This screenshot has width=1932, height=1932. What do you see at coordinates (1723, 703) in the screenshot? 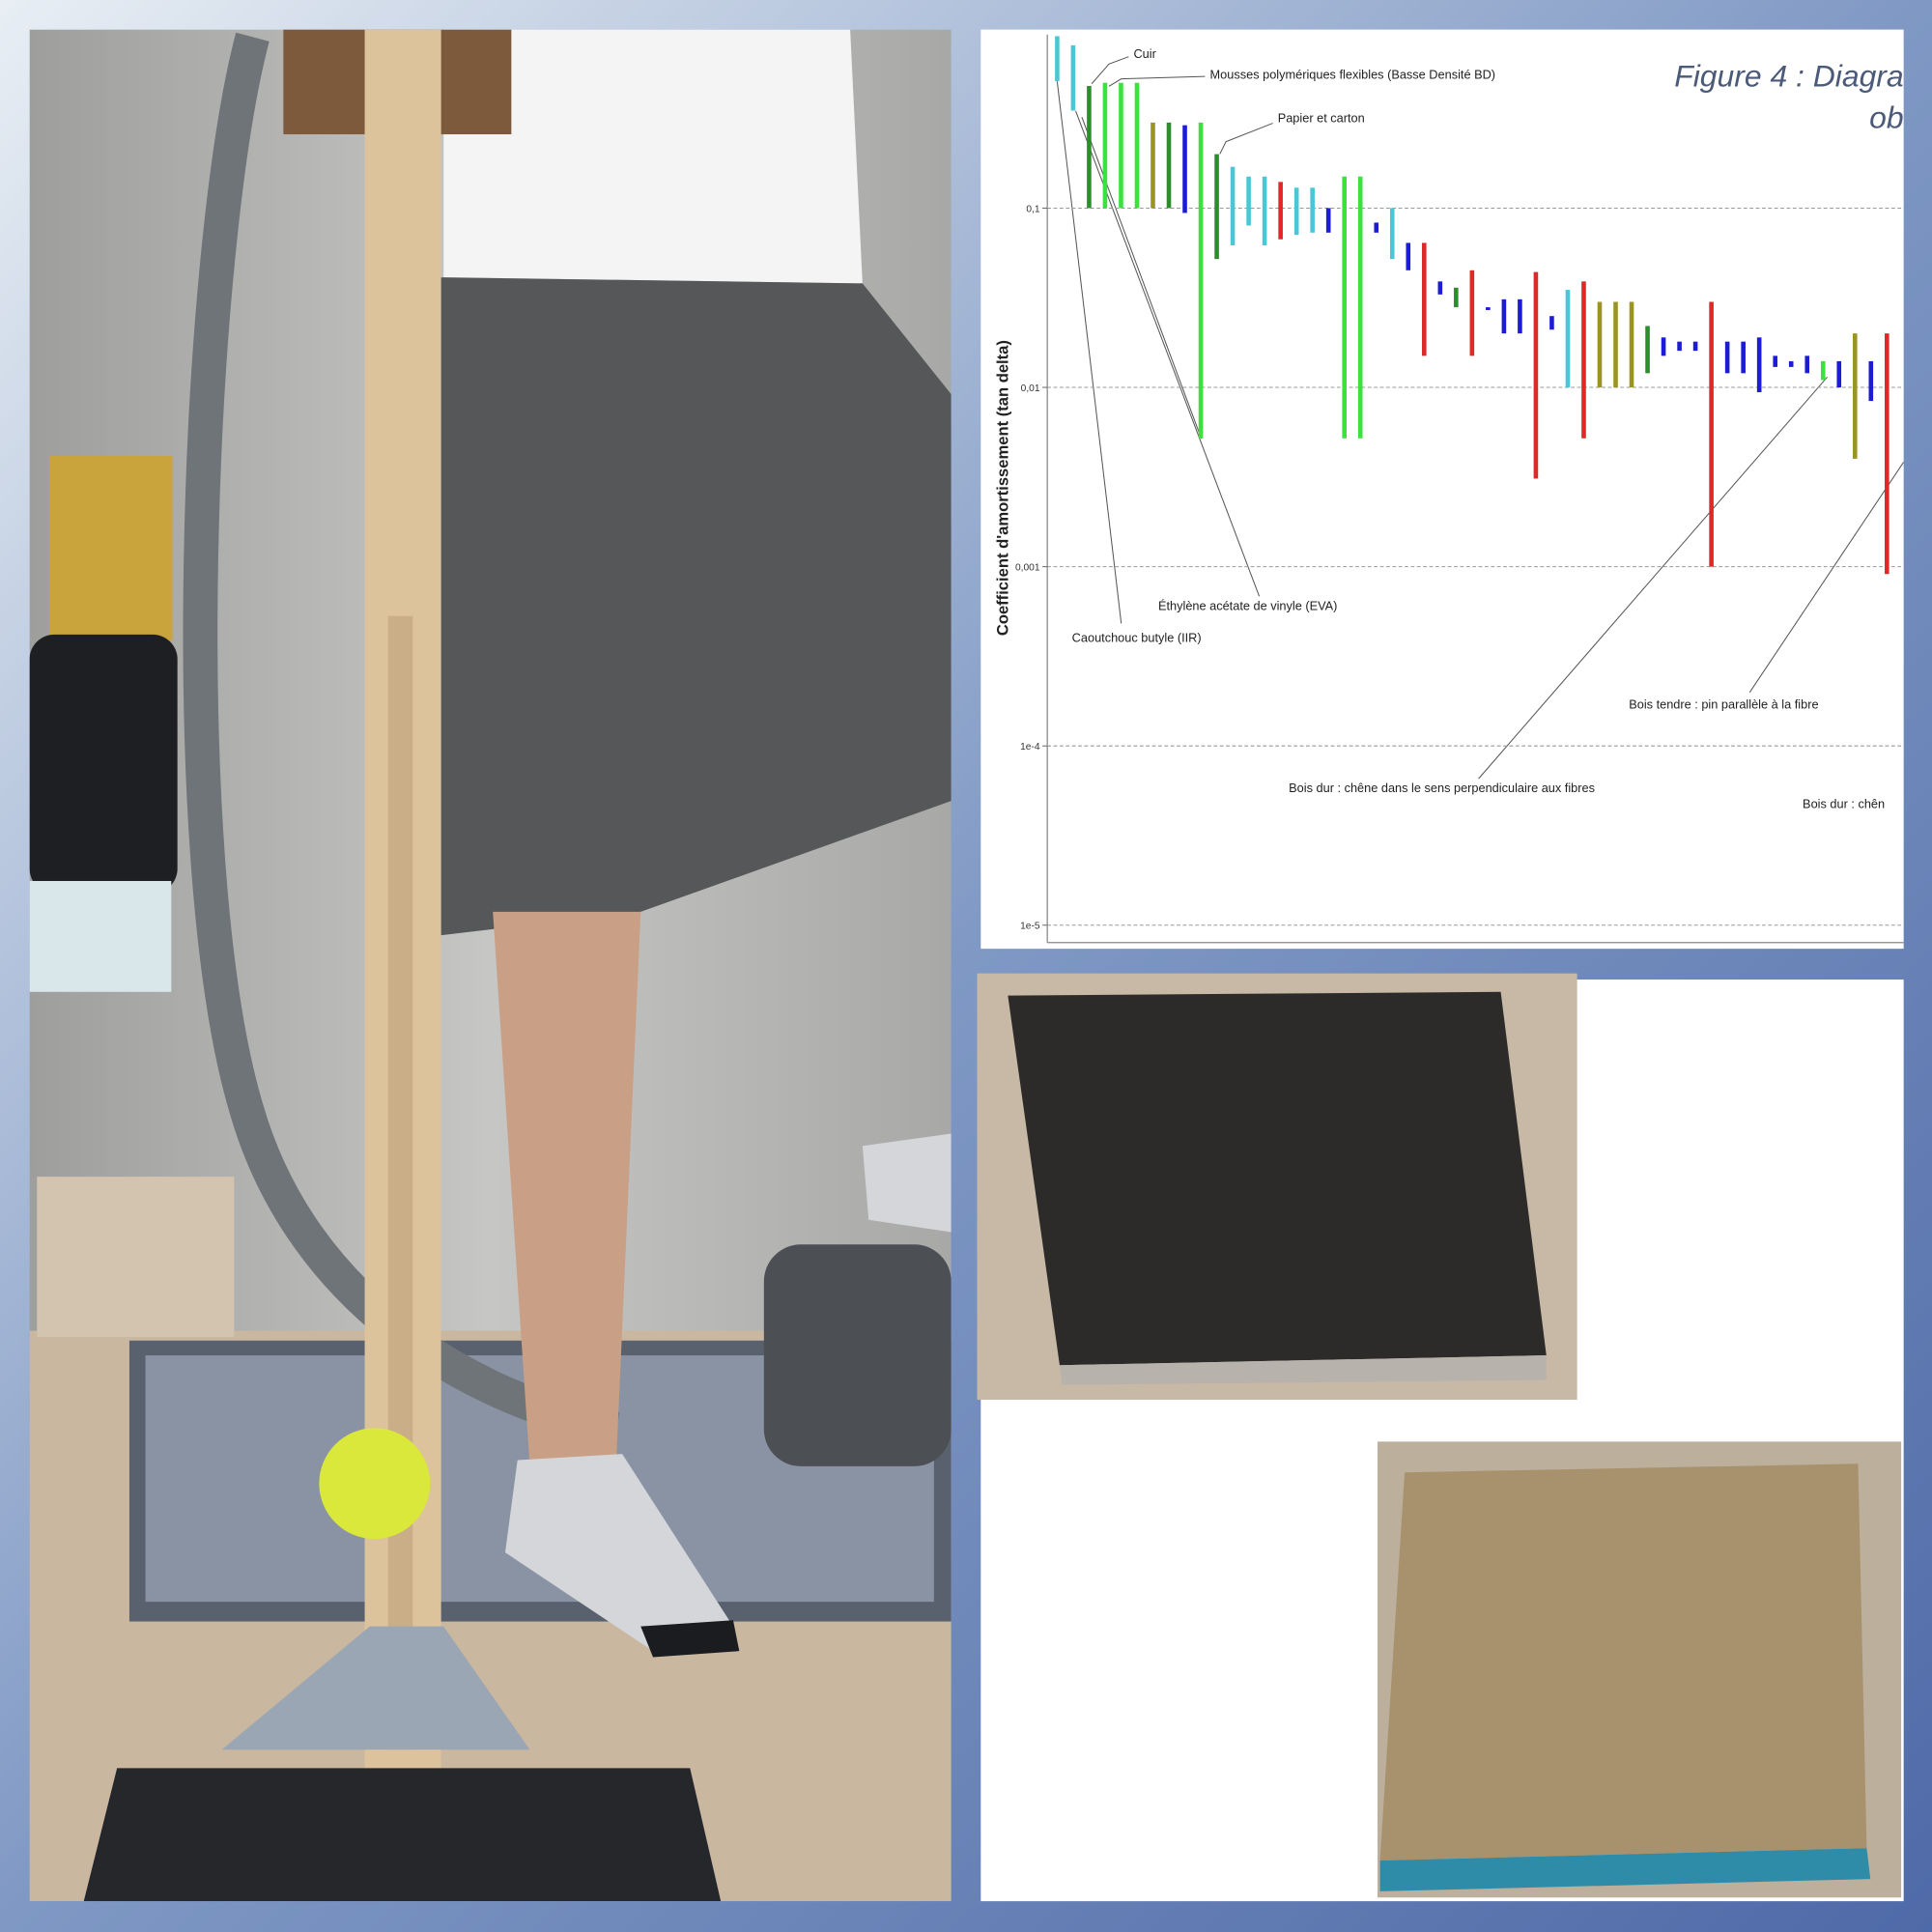
I see `annotation: Bois tendre : pin parallèle à la fibre` at bounding box center [1723, 703].